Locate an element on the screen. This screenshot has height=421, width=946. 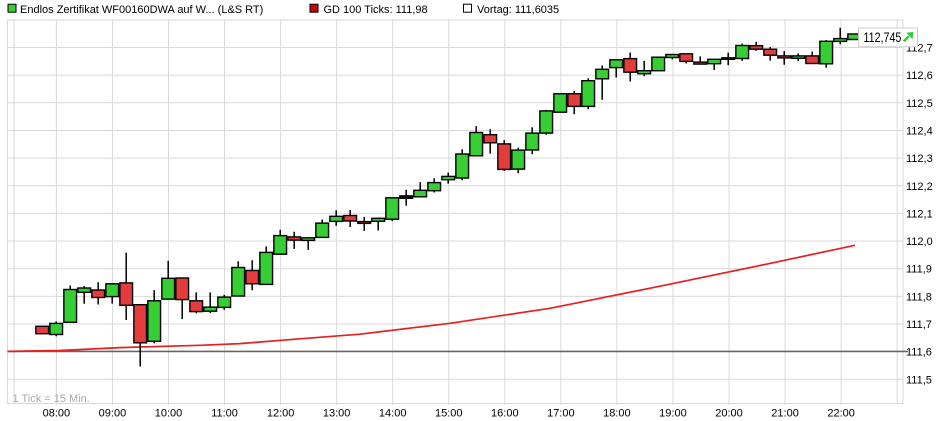
svg-text: 08:00 is located at coordinates (57, 413).